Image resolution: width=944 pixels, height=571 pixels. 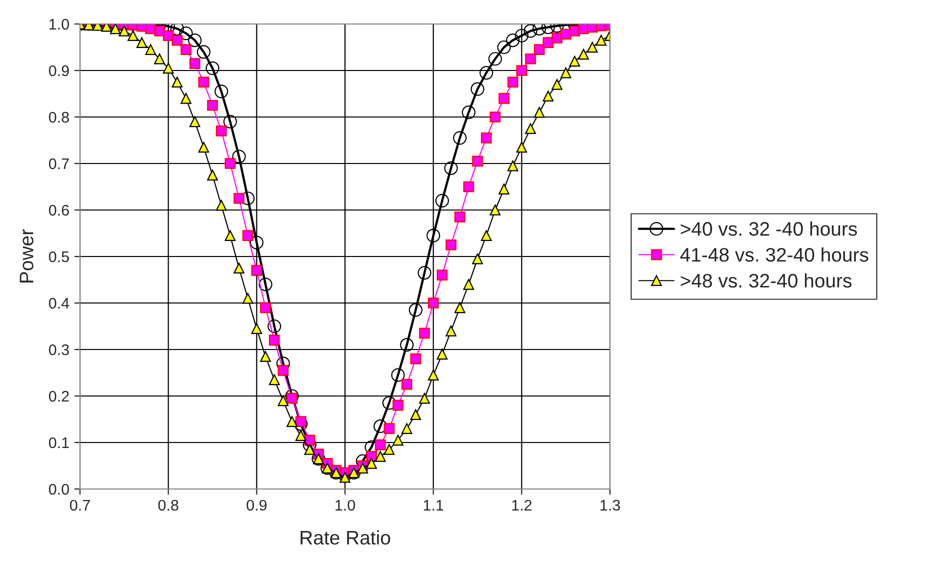 I want to click on y-tick-label: 0.0, so click(x=58, y=489).